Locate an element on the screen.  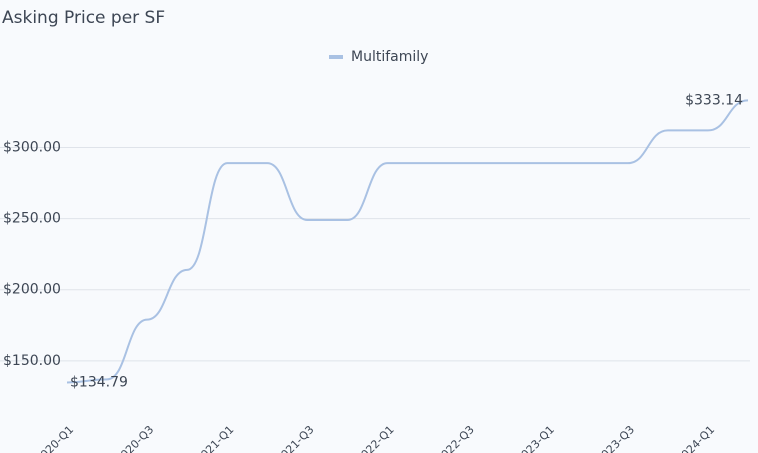
y-tick-label: $150.00 is located at coordinates (32, 361).